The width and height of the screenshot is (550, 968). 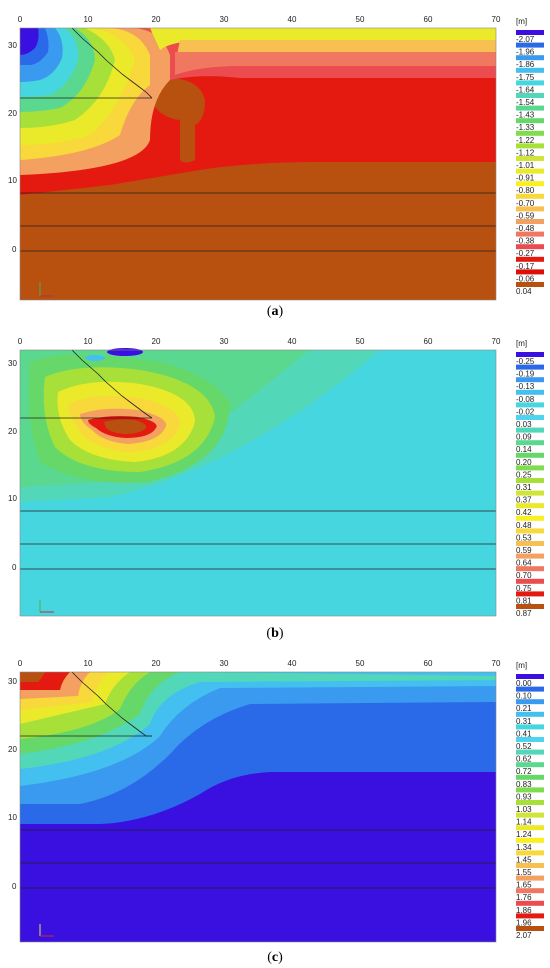 I want to click on legend-value: 0.04, so click(x=524, y=291).